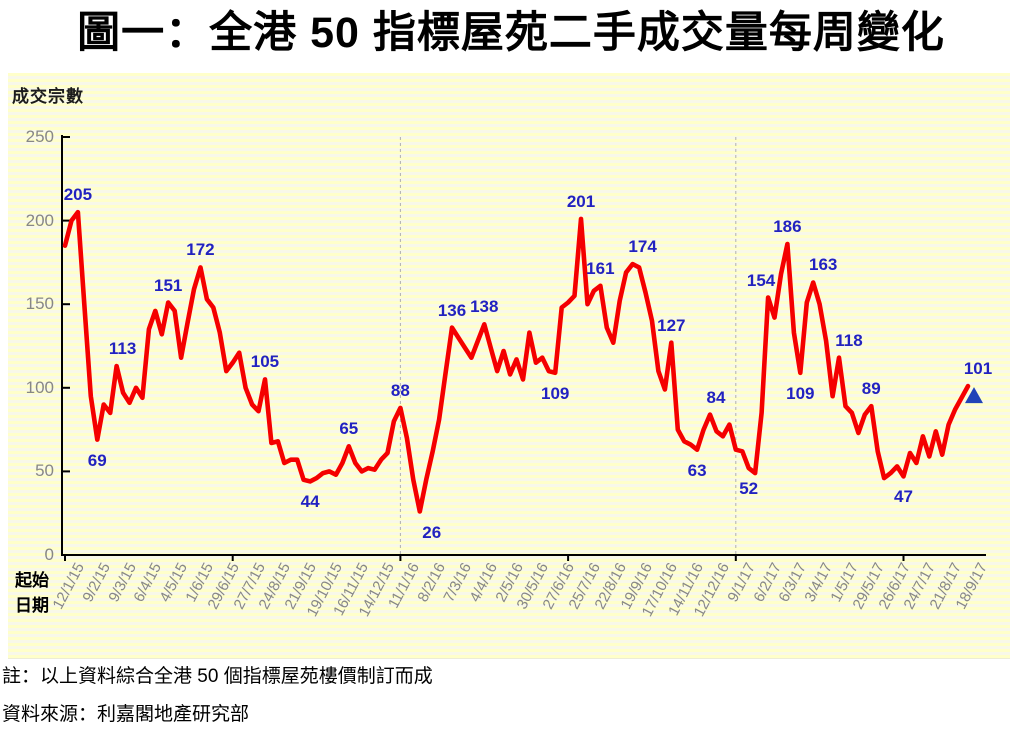 This screenshot has height=738, width=1022. I want to click on chart-title: 圖一：全港 50 指標屋苑二手成交量每周變化, so click(511, 33).